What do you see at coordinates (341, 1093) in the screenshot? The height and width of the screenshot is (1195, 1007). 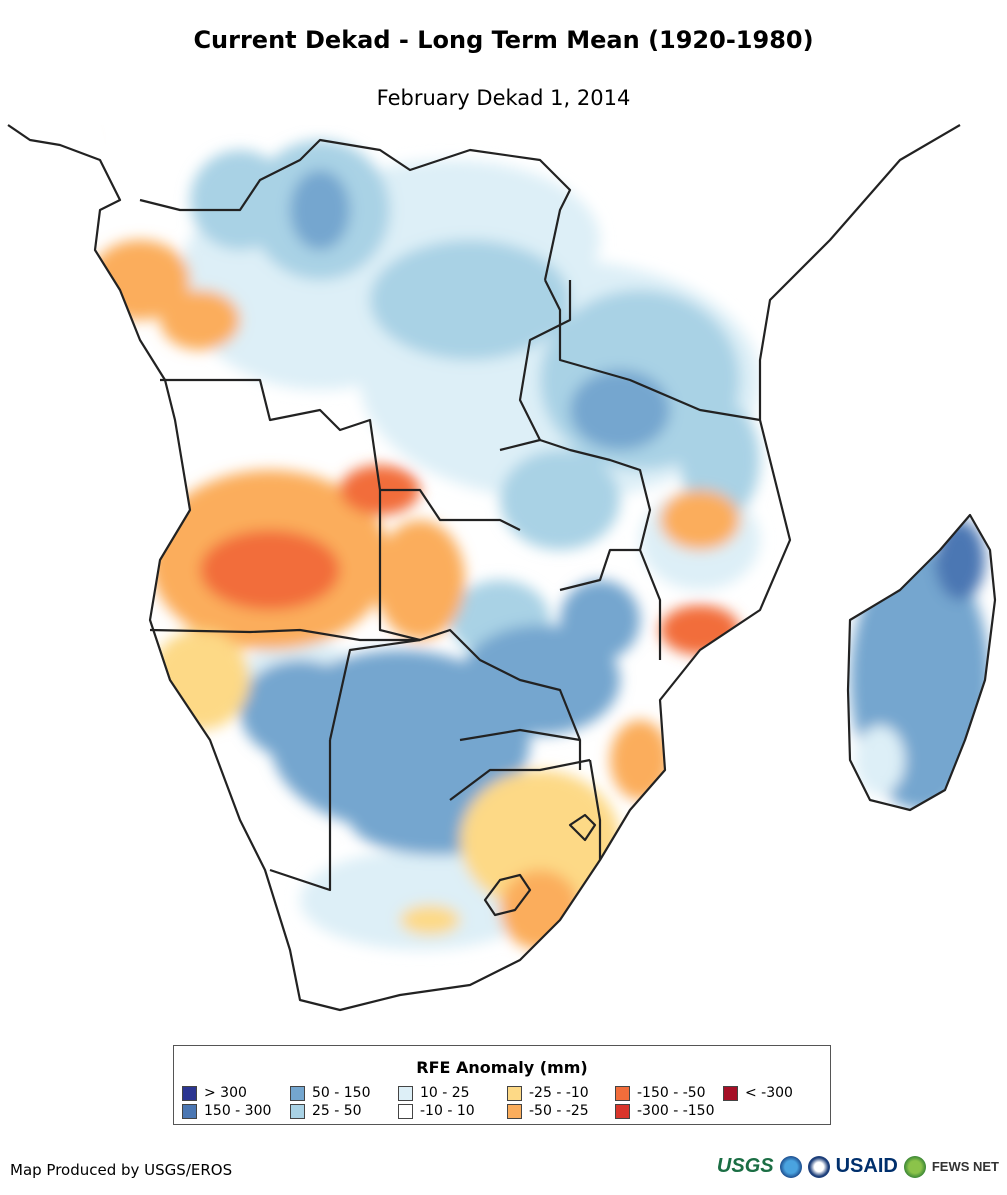 I see `legend-label: 50 - 150` at bounding box center [341, 1093].